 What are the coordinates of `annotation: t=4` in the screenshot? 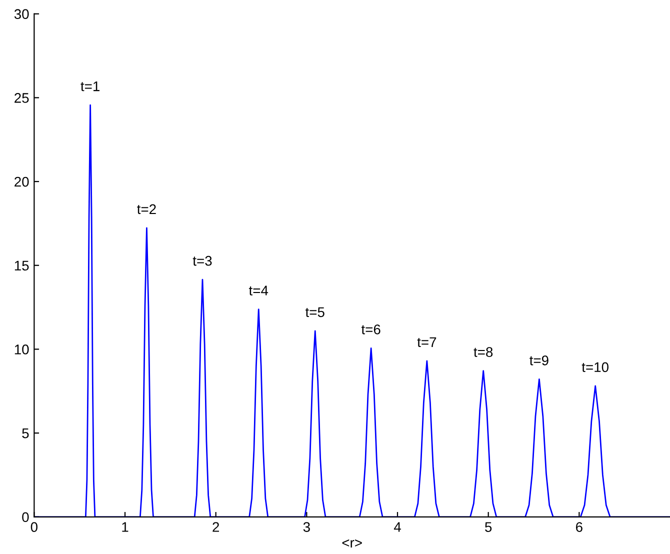 It's located at (258, 291).